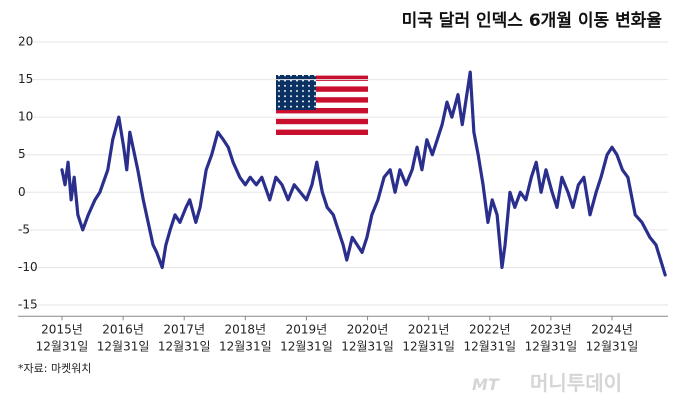  What do you see at coordinates (246, 329) in the screenshot?
I see `x-tick-label: 2018년` at bounding box center [246, 329].